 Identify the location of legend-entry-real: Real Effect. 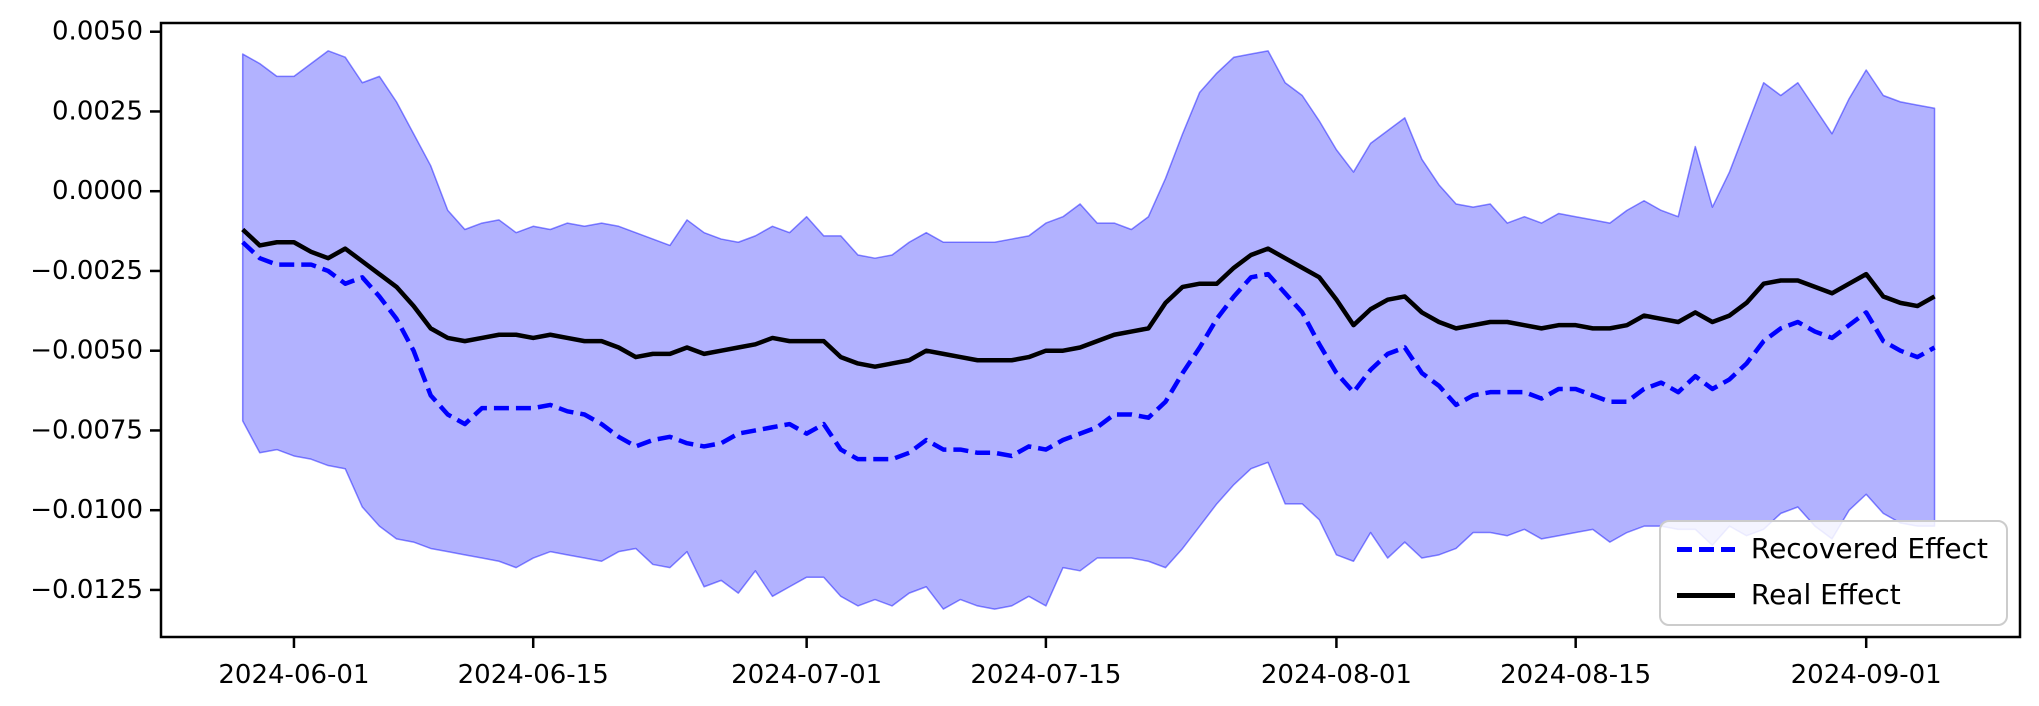
(1832, 595).